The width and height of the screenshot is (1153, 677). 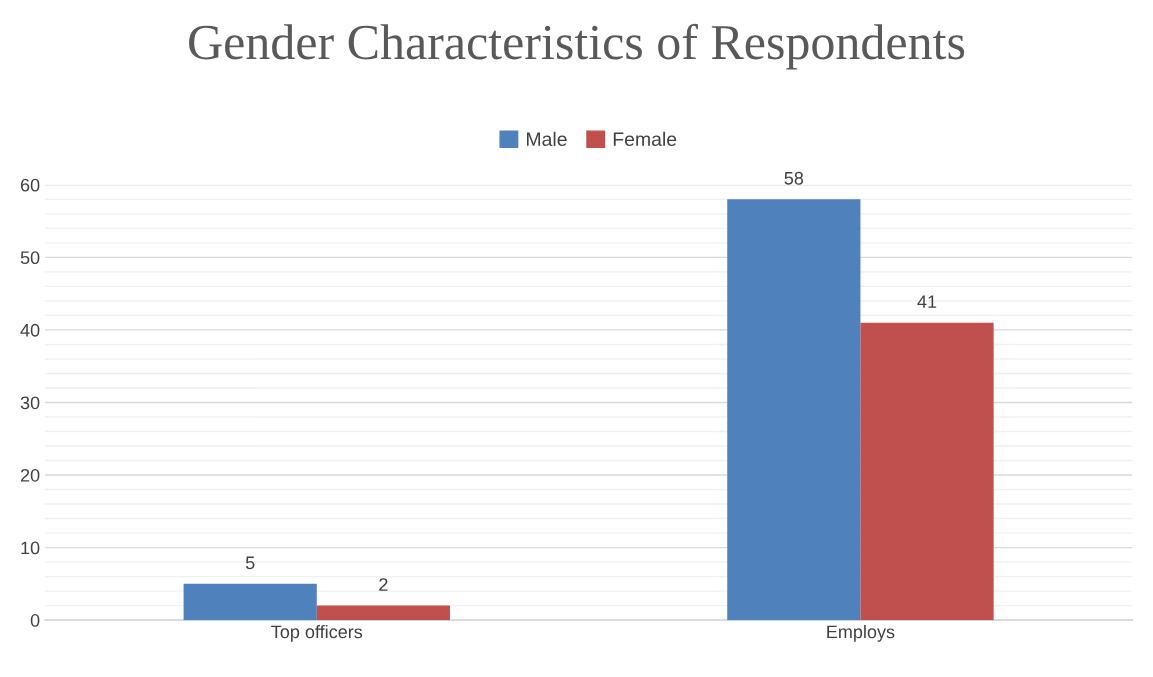 What do you see at coordinates (927, 301) in the screenshot?
I see `data-label: 41` at bounding box center [927, 301].